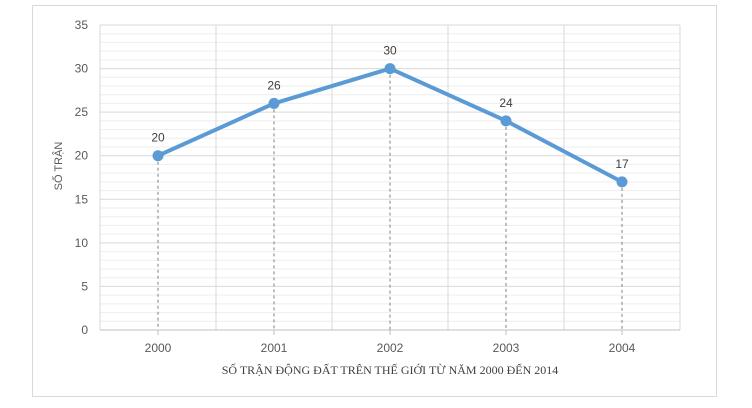  Describe the element at coordinates (82, 243) in the screenshot. I see `y-tick-label: 10` at that location.